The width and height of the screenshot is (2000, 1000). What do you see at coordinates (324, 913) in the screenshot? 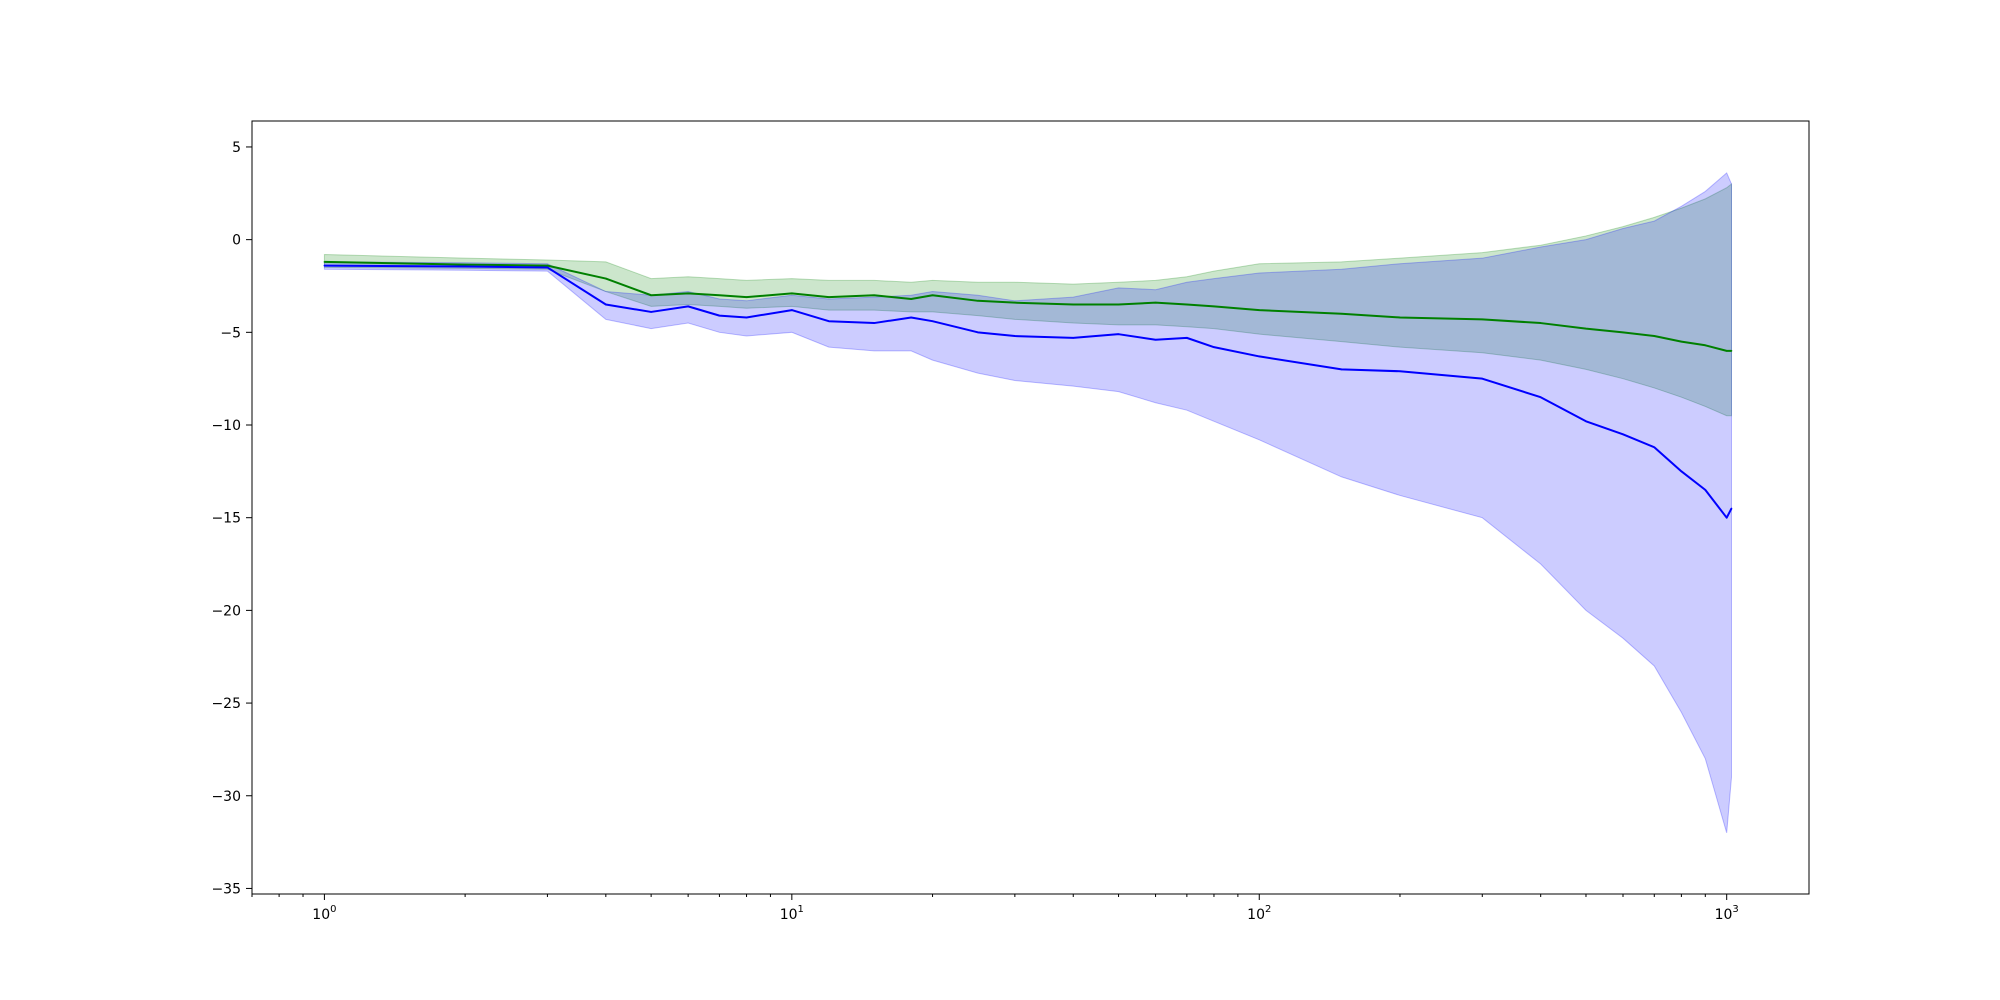
I see `x-tick-label: 10⁰` at bounding box center [324, 913].